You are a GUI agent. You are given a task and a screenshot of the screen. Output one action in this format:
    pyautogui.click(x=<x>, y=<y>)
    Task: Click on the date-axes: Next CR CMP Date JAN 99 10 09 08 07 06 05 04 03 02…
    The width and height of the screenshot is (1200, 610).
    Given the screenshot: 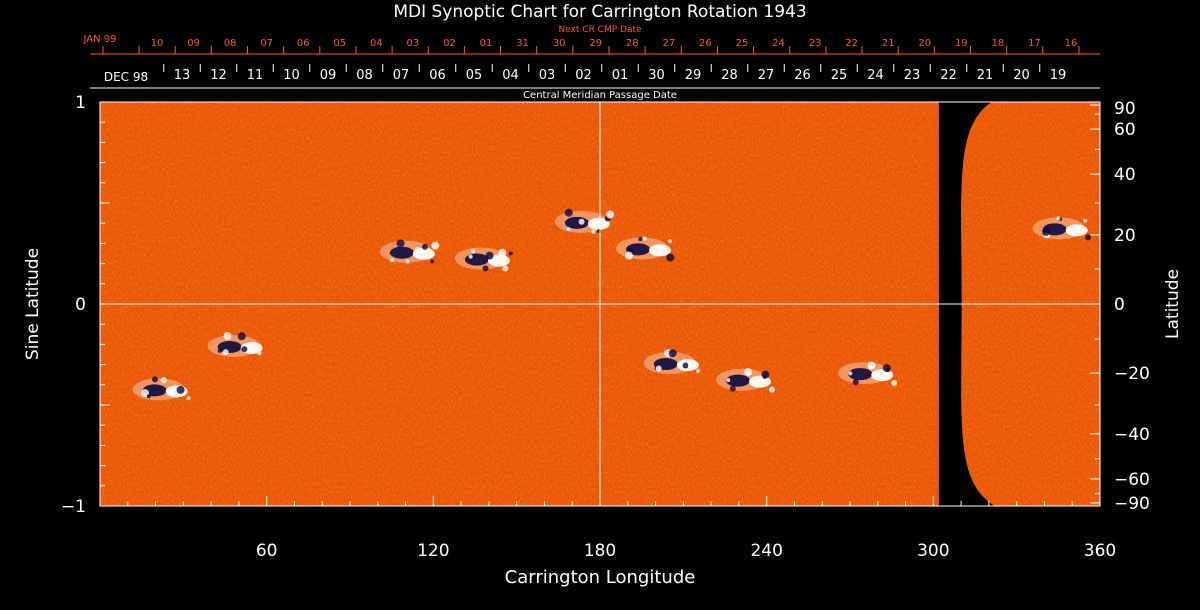 What is the action you would take?
    pyautogui.click(x=591, y=63)
    